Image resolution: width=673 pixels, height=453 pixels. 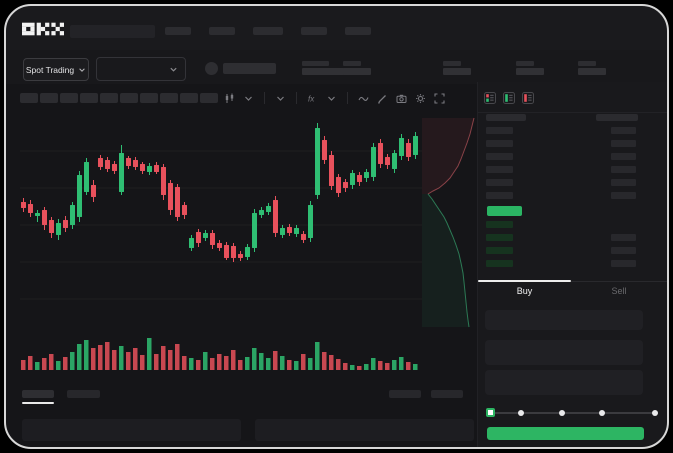 What do you see at coordinates (450, 221) in the screenshot?
I see `depth-chart` at bounding box center [450, 221].